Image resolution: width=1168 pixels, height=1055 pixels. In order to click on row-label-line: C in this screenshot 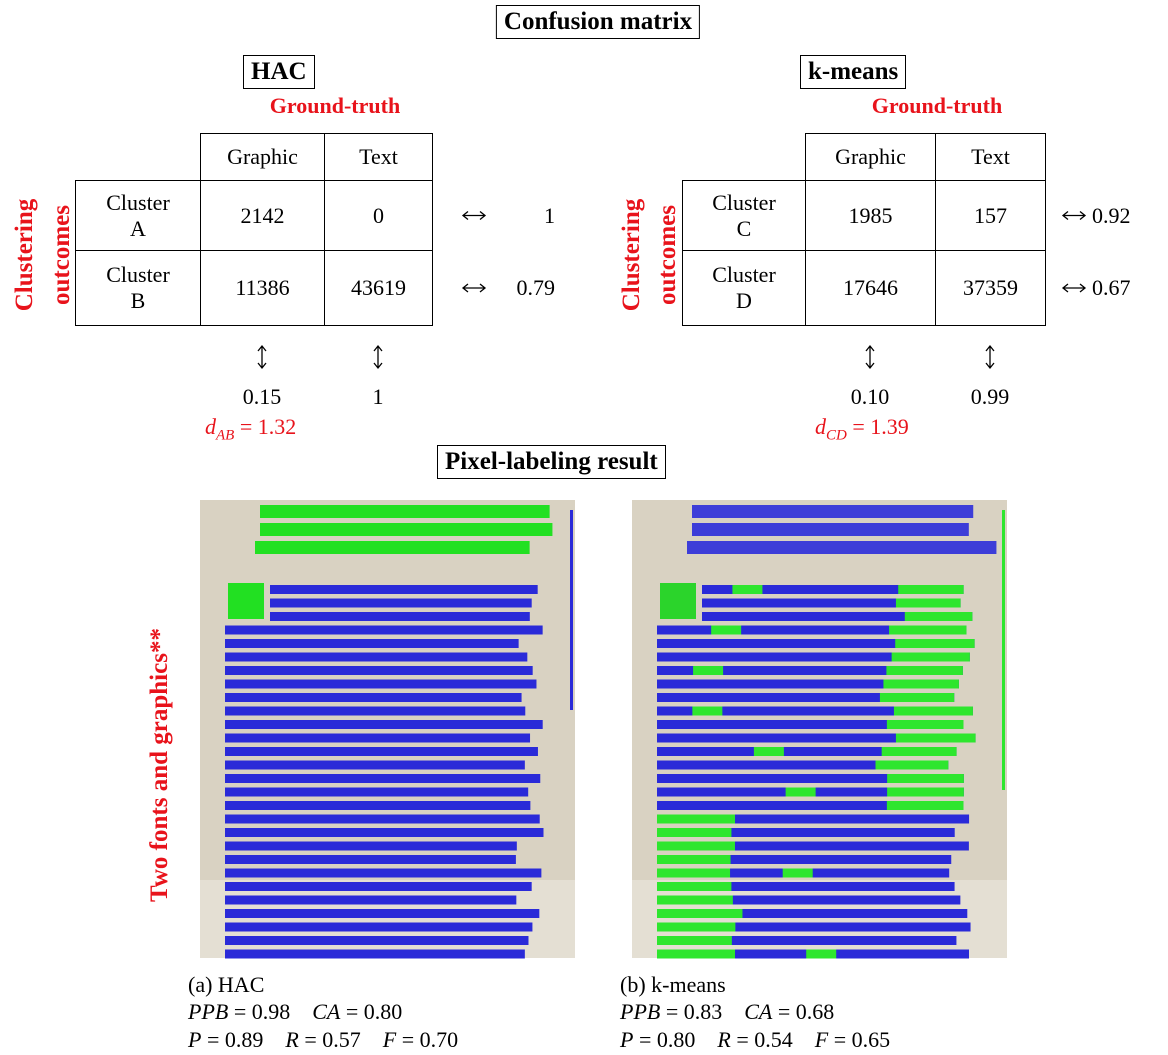, I will do `click(744, 228)`.